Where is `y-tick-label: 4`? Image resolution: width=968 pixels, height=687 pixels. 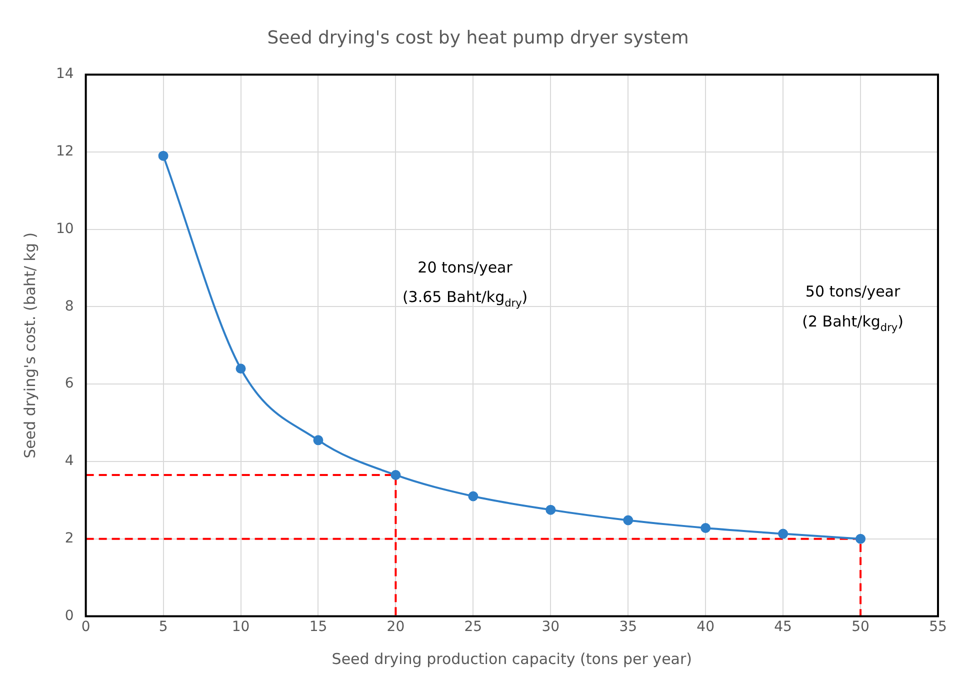
y-tick-label: 4 is located at coordinates (69, 461).